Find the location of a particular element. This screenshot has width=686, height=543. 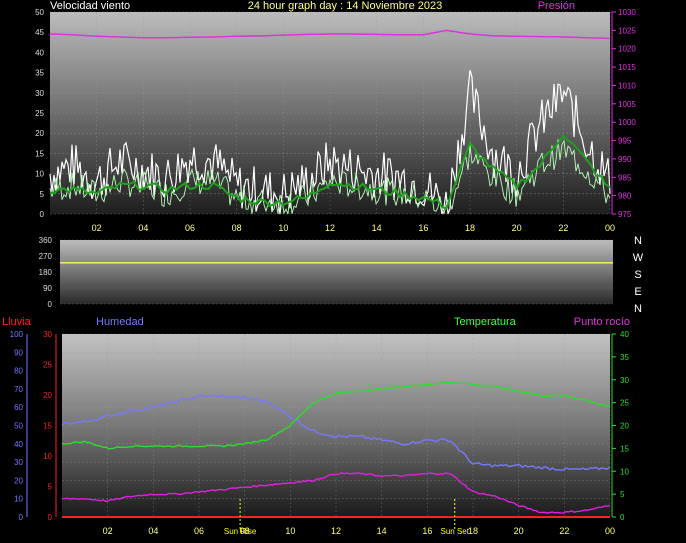

climate-hour-label: 00 is located at coordinates (610, 531).